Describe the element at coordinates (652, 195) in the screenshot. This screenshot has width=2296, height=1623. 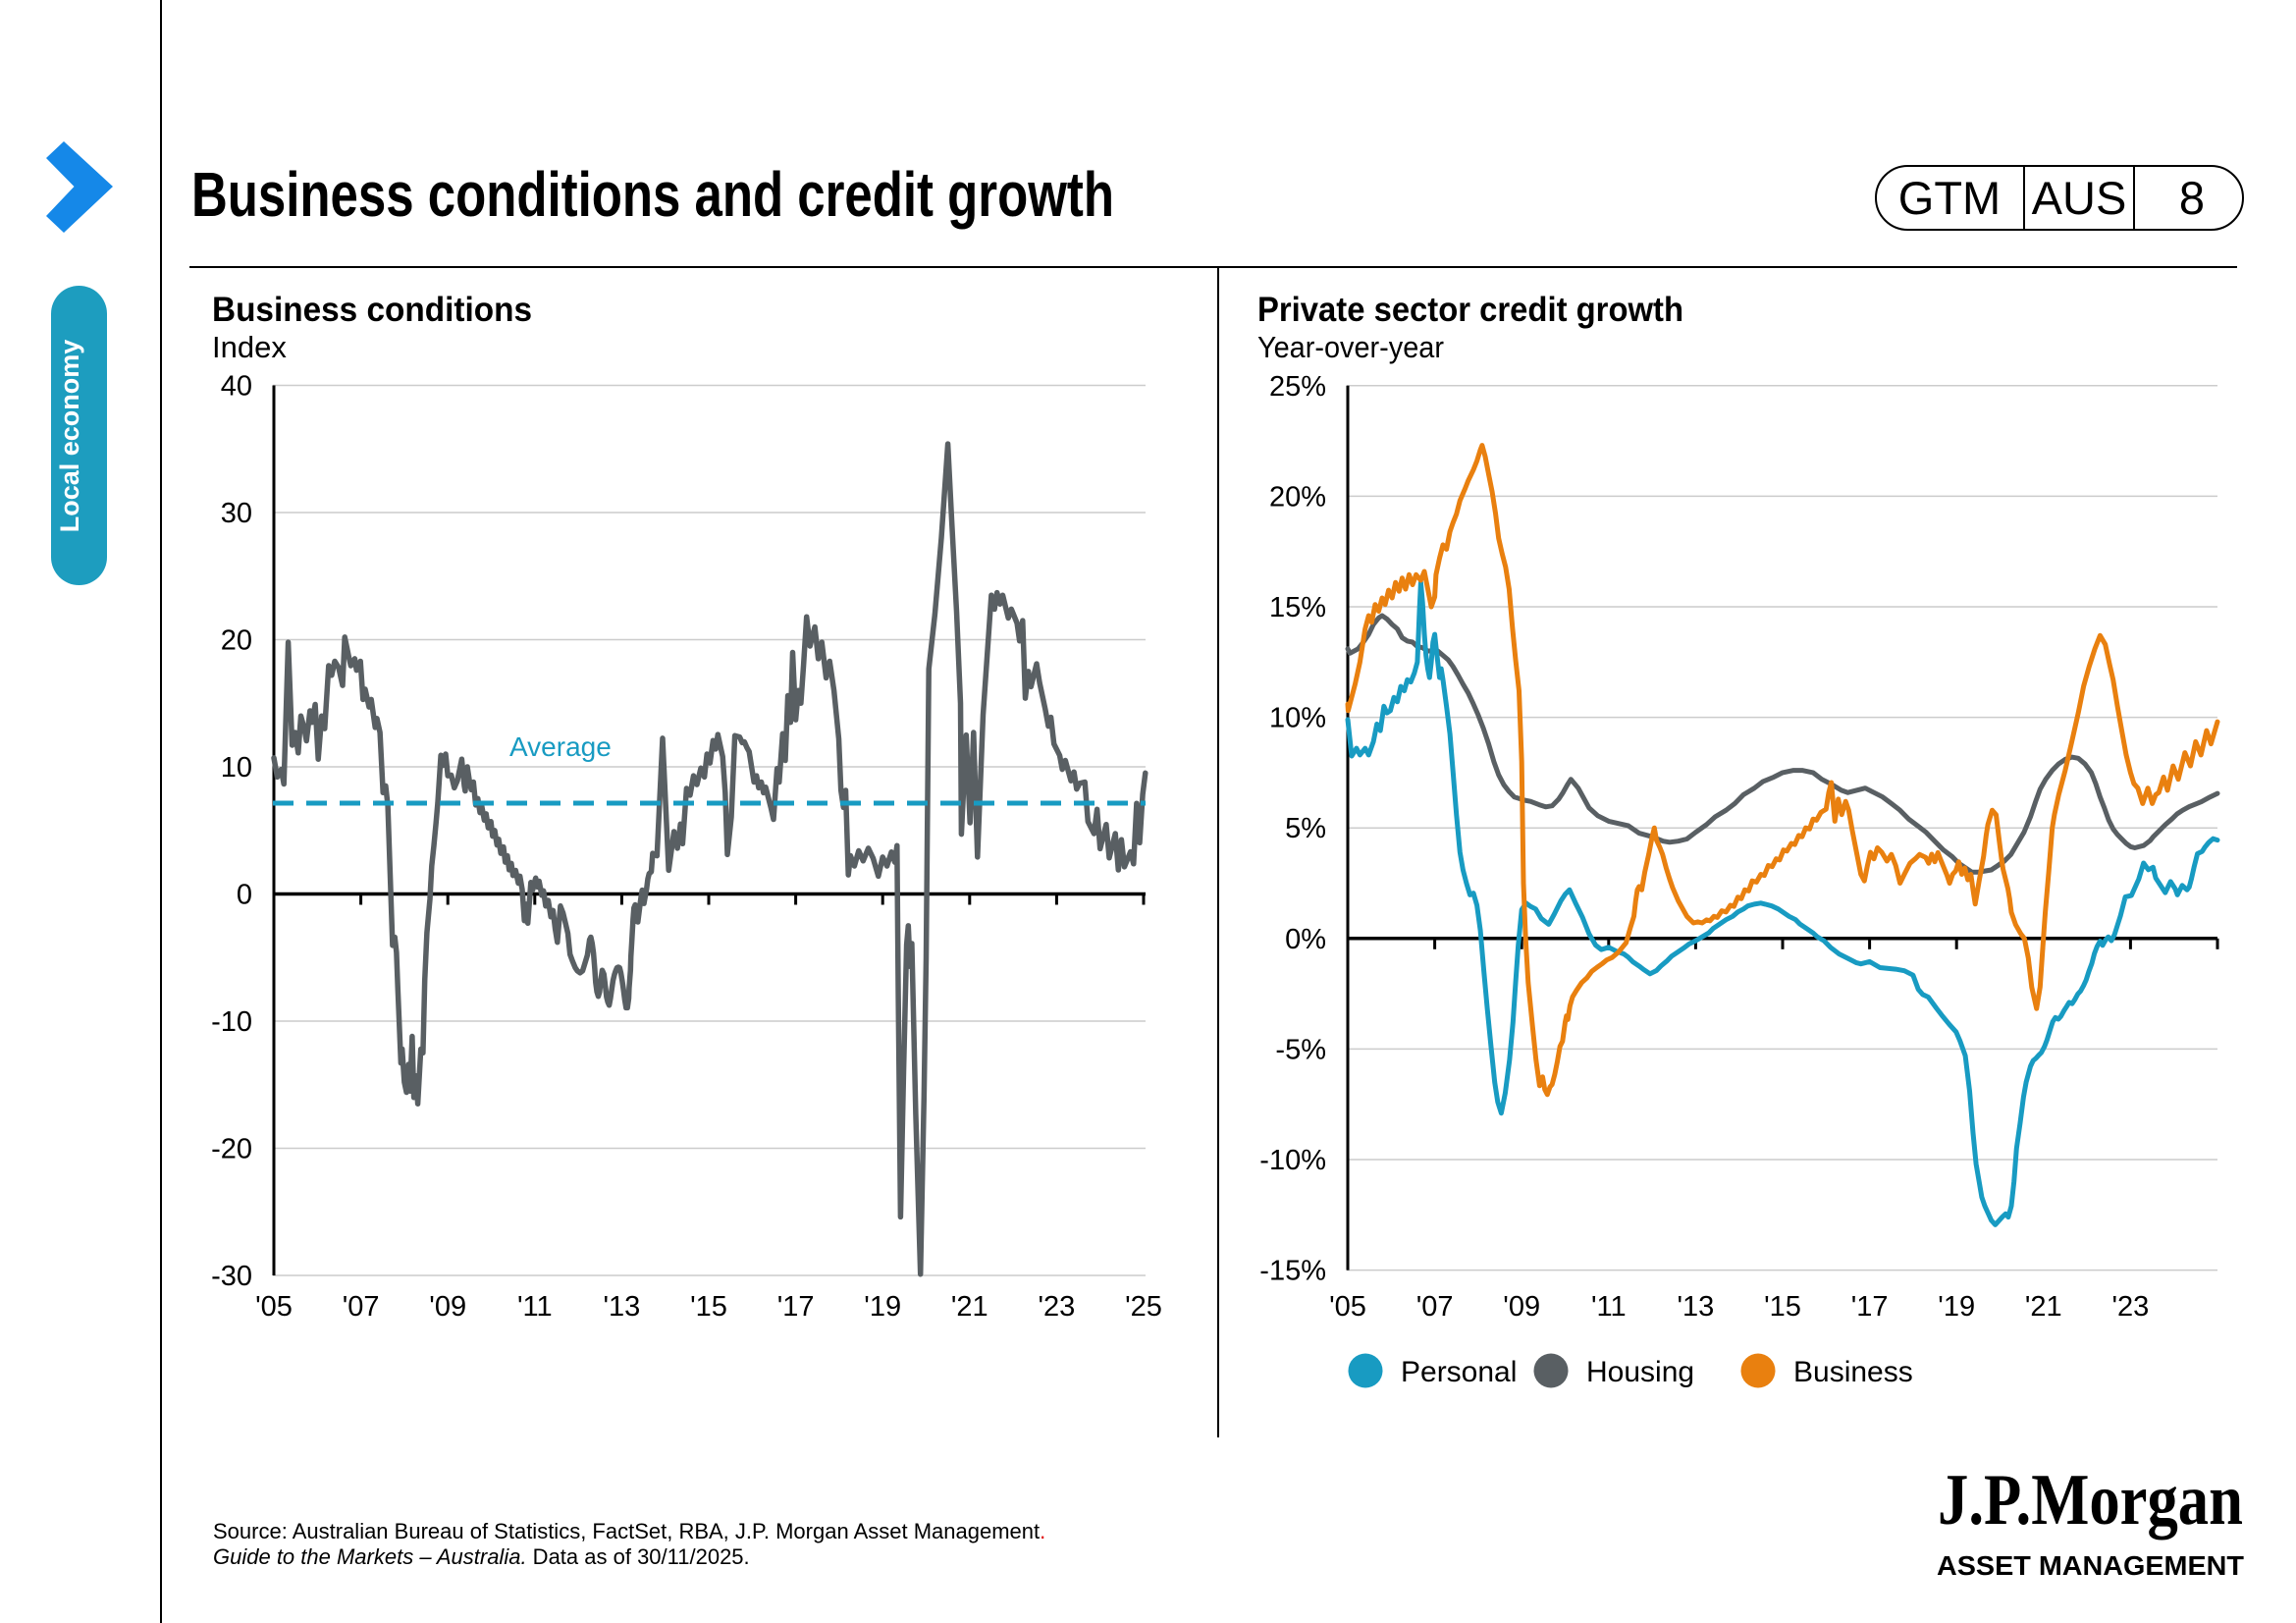
I see `svg-text:Business conditions and credit: Business conditions and credit growth` at that location.